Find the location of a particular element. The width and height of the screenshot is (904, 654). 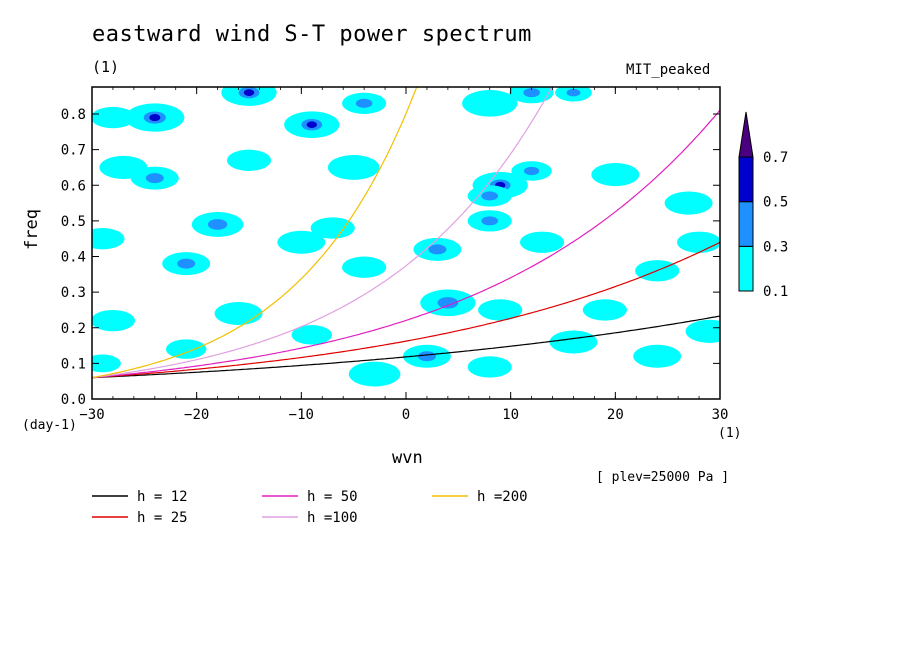

y-tick-label: 0.3 is located at coordinates (73, 293).